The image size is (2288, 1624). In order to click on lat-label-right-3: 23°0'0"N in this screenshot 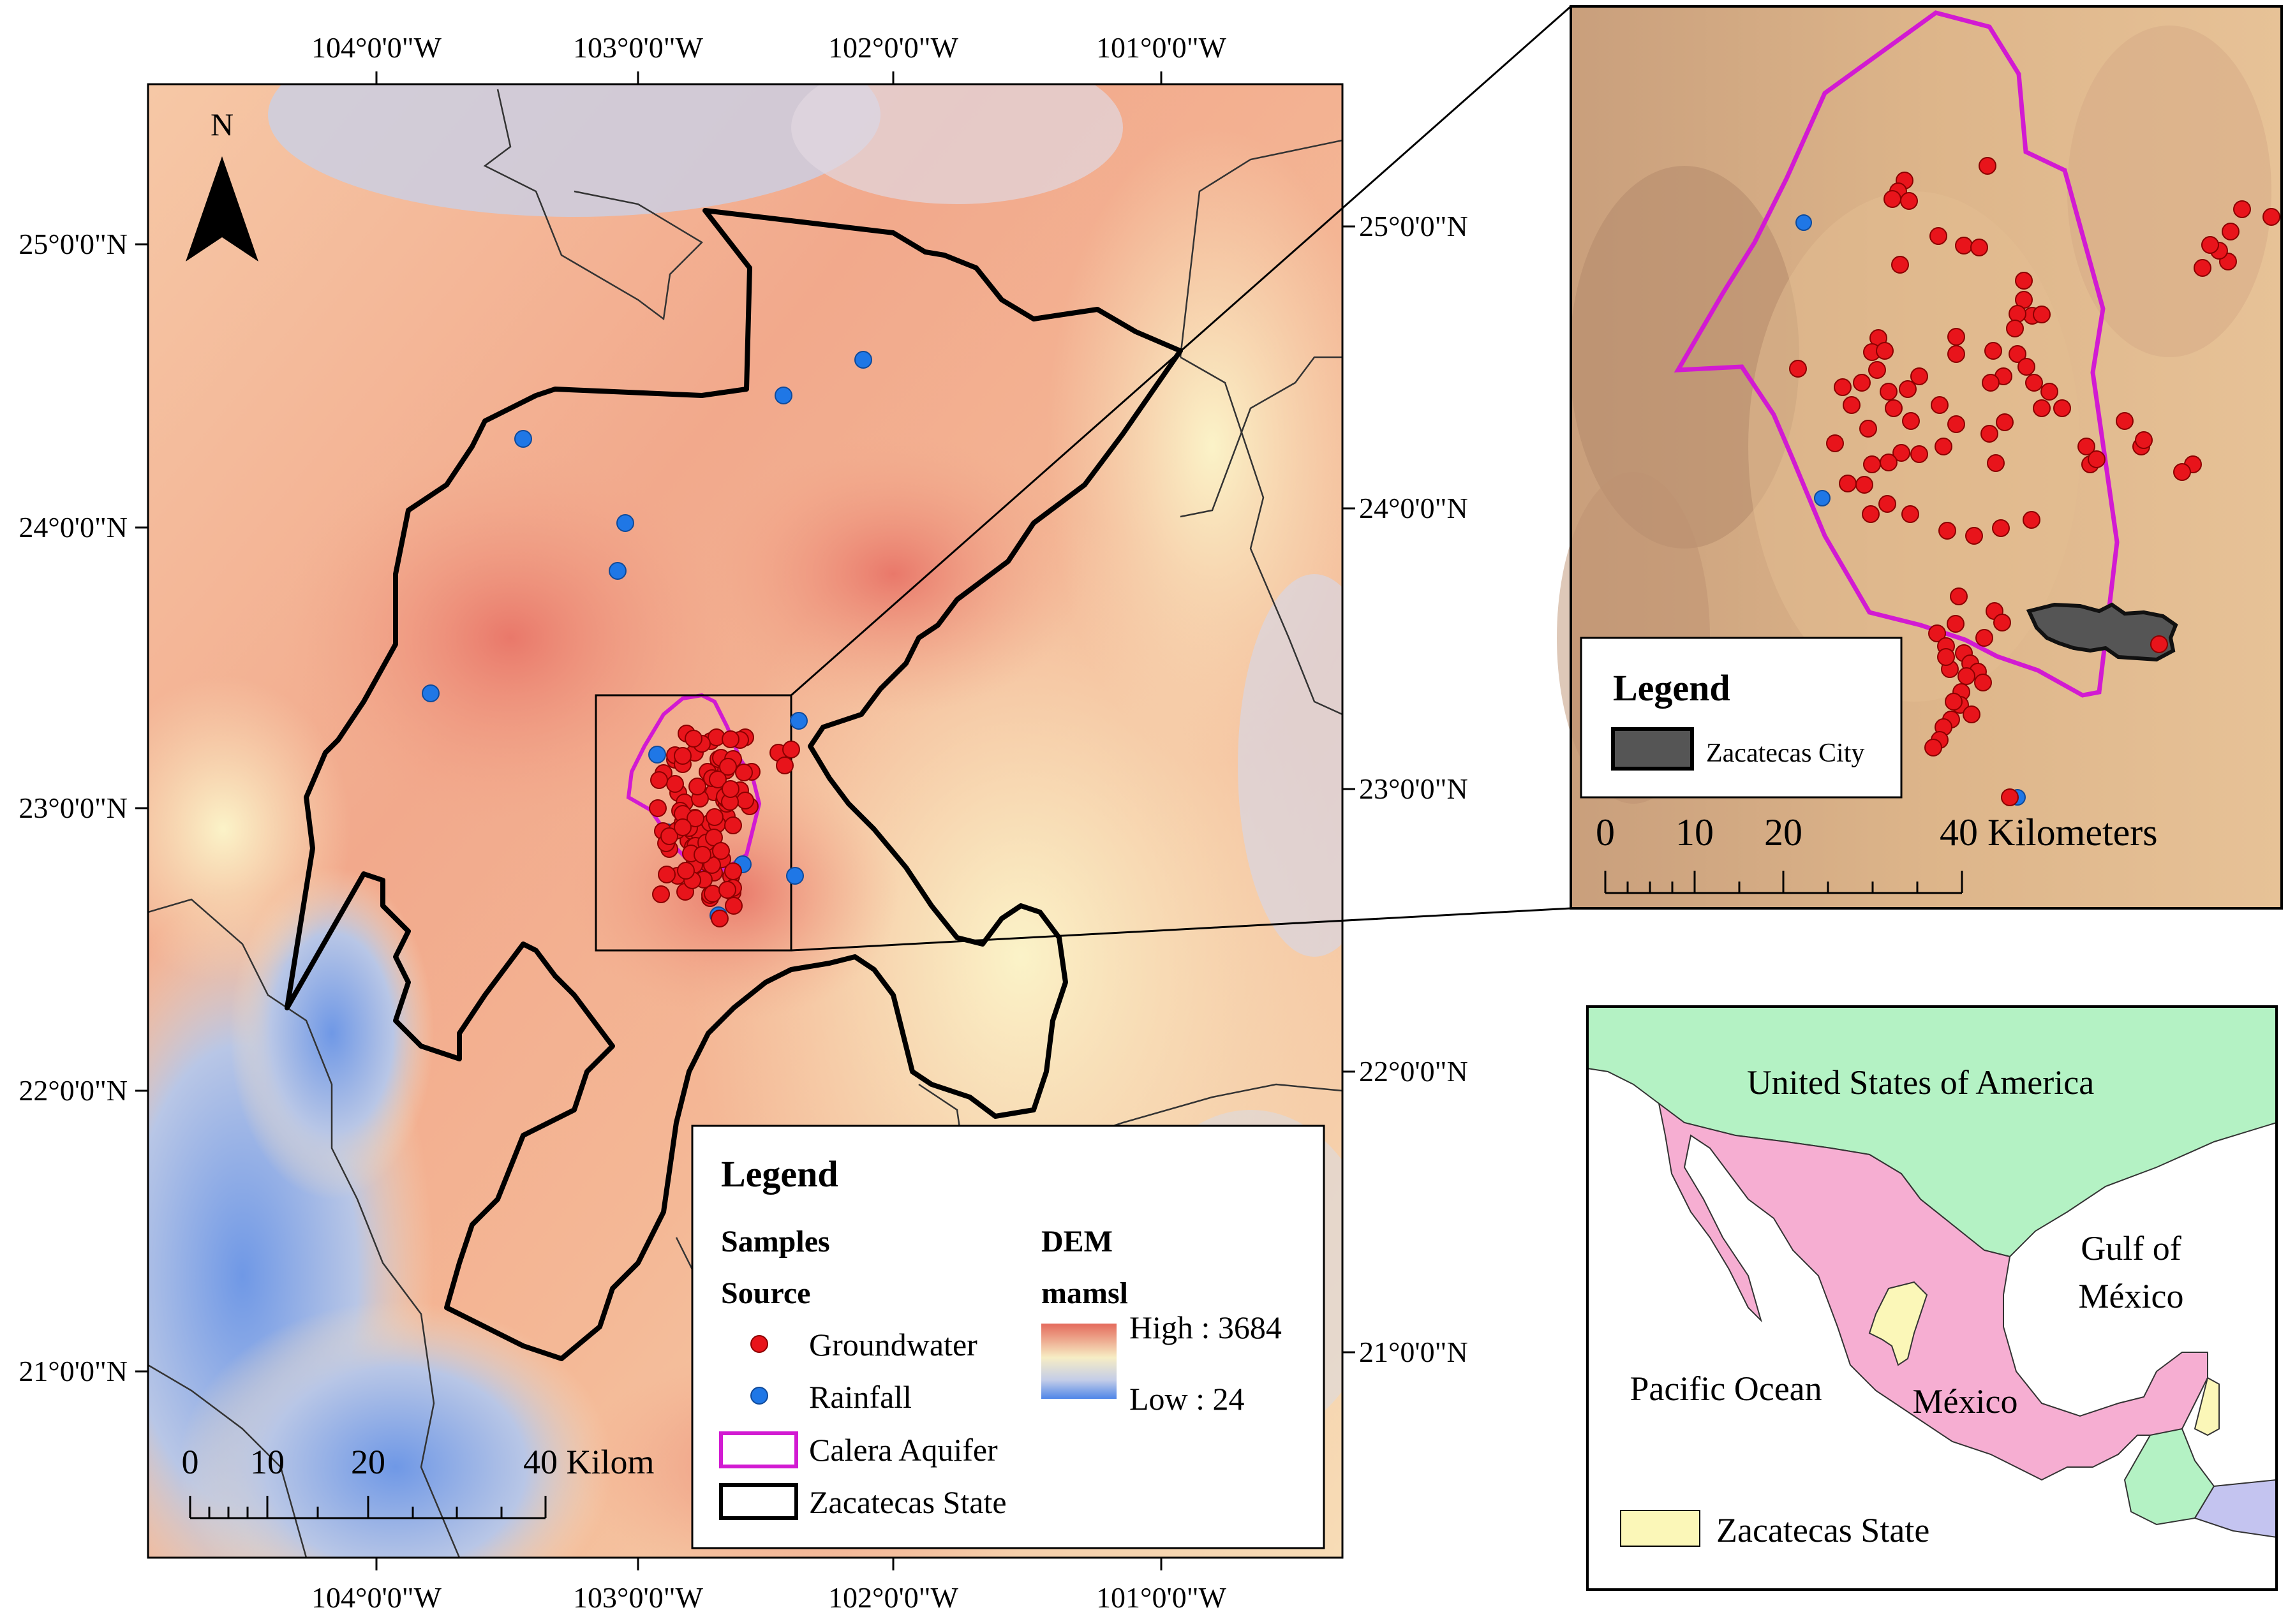, I will do `click(1413, 788)`.